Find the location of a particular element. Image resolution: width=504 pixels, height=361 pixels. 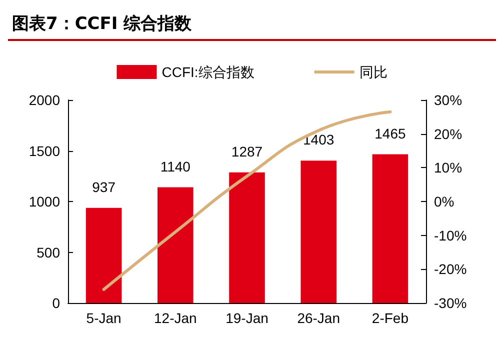

x-tick-label: 26-Jan is located at coordinates (318, 318).